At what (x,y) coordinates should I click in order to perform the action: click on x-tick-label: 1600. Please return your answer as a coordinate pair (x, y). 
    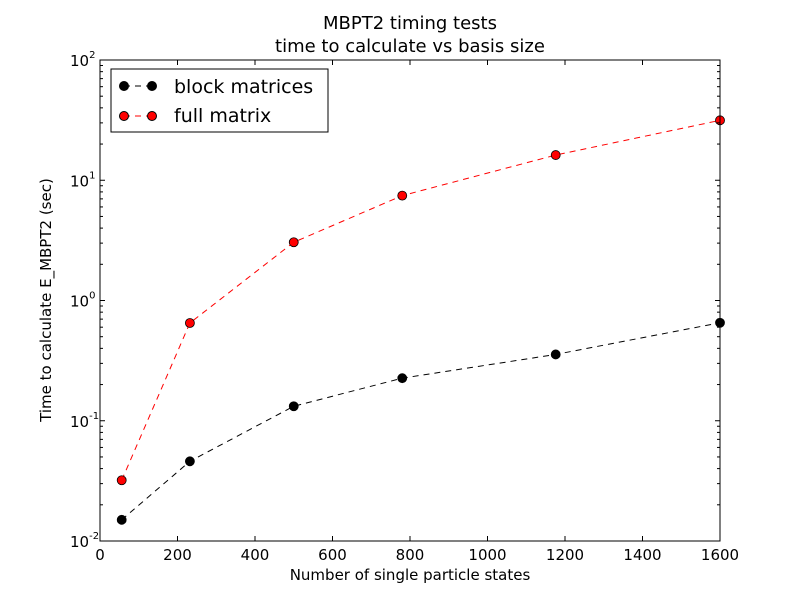
    Looking at the image, I should click on (720, 555).